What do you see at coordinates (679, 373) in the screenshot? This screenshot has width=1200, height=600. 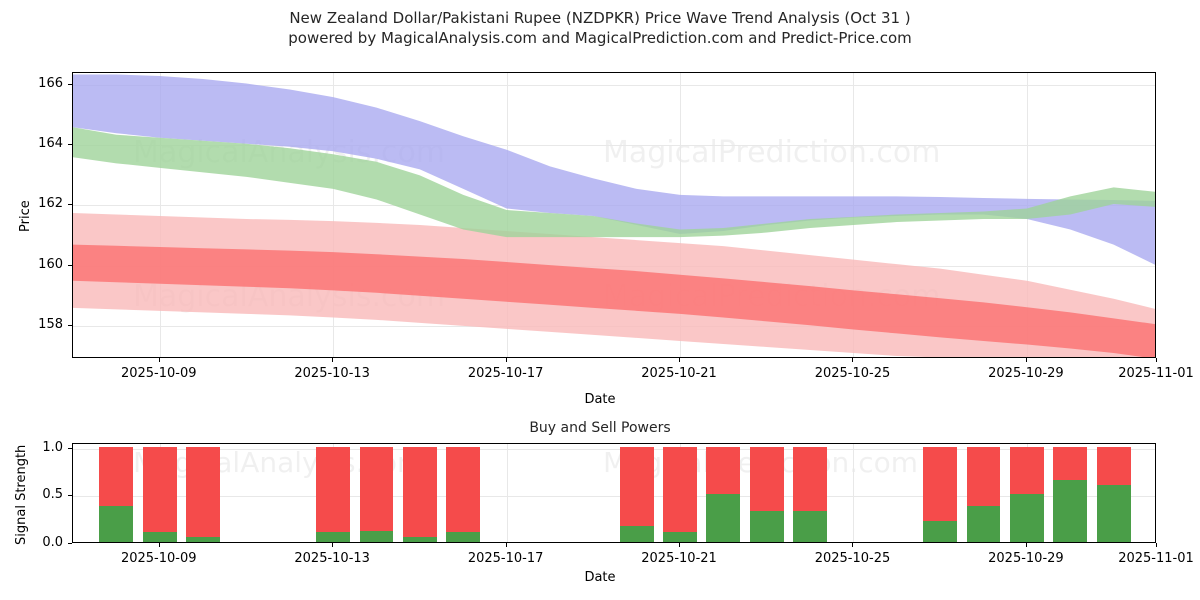 I see `price-xtick-label: 2025-10-21` at bounding box center [679, 373].